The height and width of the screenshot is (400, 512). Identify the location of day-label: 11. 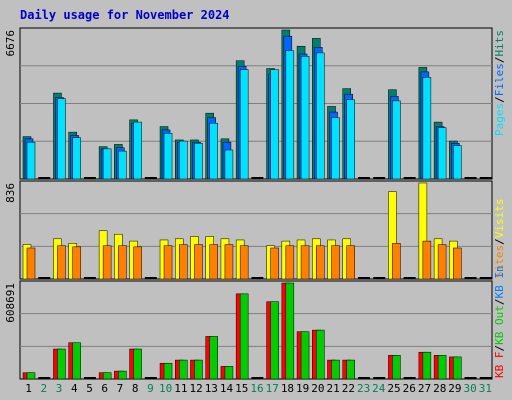
(180, 388).